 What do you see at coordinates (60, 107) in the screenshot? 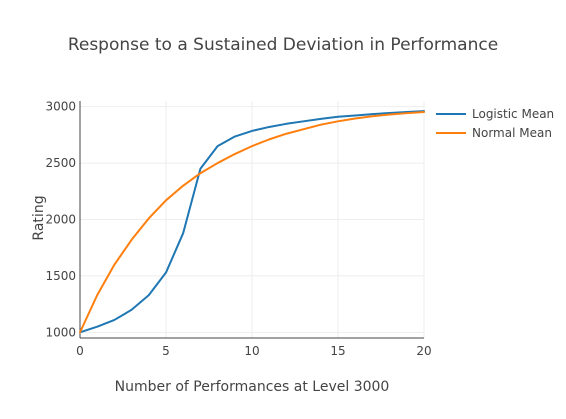
I see `y-tick-label: 3000` at bounding box center [60, 107].